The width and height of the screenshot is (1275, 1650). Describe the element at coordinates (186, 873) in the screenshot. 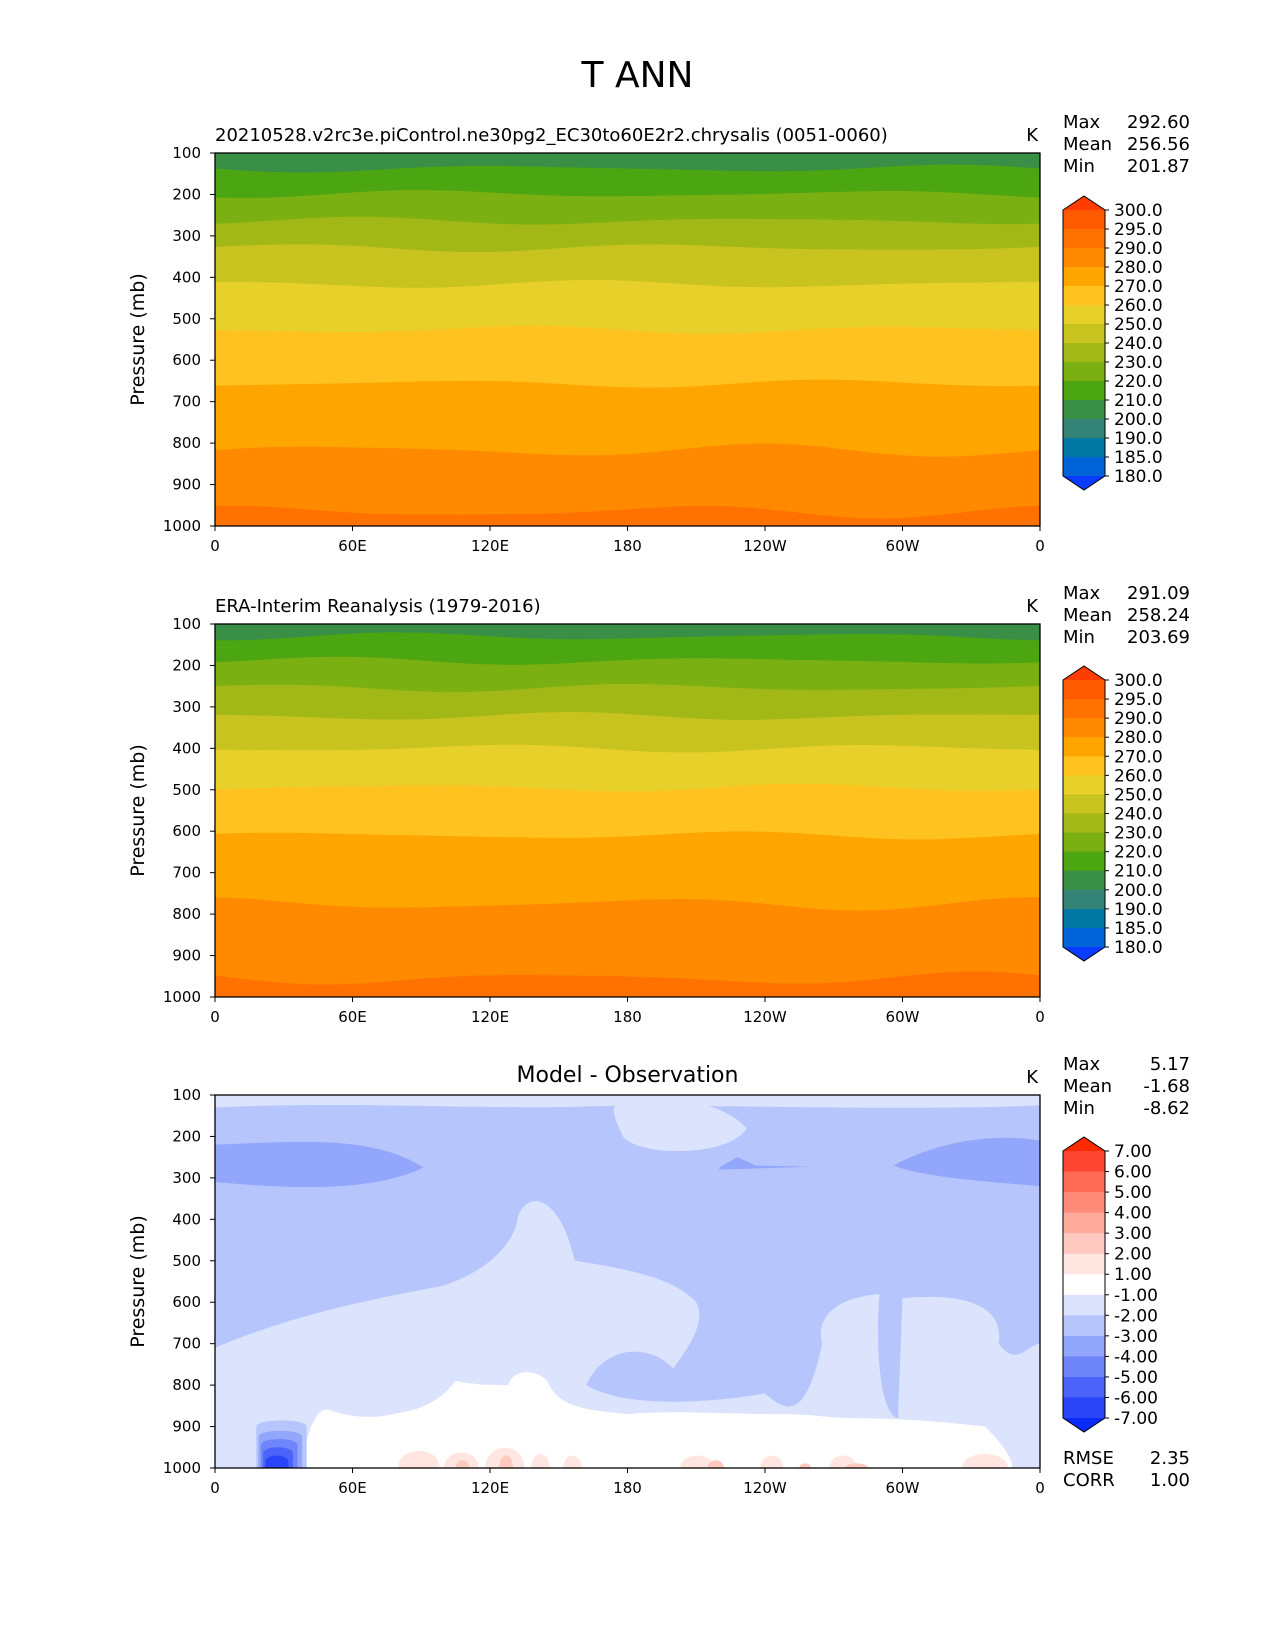

I see `y-tick-label: 700` at that location.